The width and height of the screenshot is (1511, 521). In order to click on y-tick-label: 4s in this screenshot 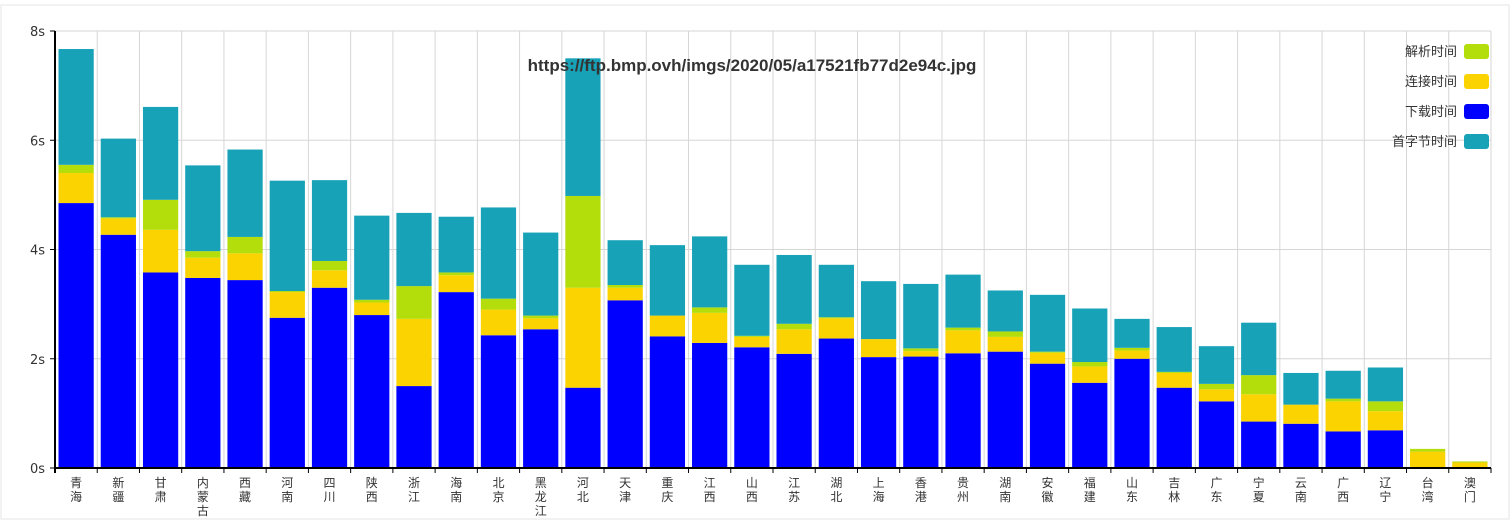, I will do `click(37, 251)`.